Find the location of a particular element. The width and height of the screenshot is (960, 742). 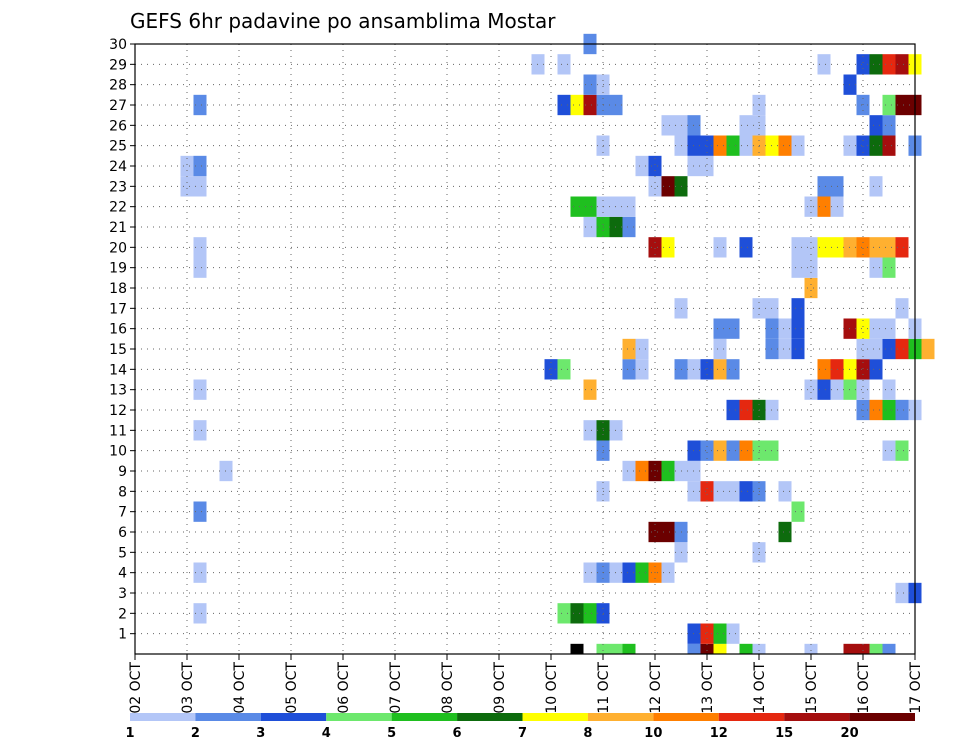

y-tick-label: 9 is located at coordinates (122, 472).